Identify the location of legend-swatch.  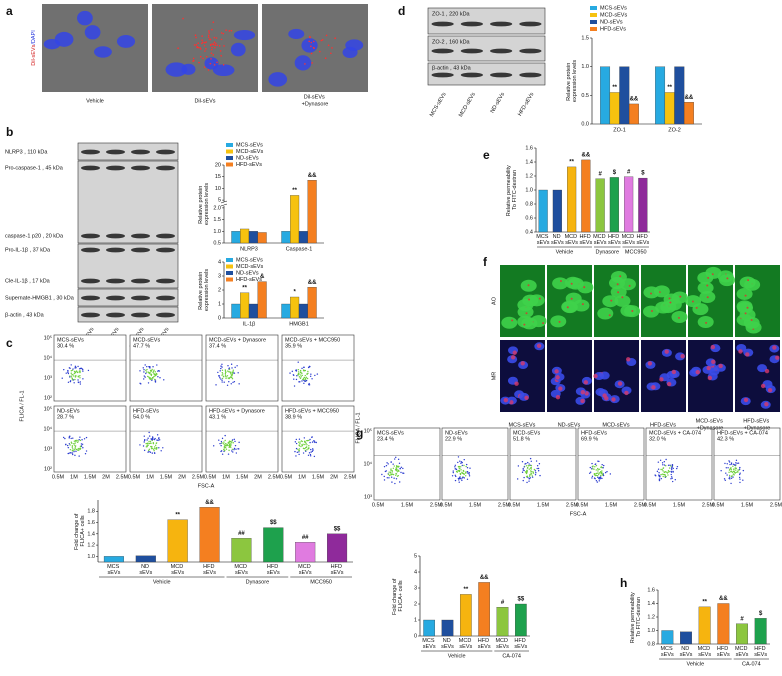
(593, 29).